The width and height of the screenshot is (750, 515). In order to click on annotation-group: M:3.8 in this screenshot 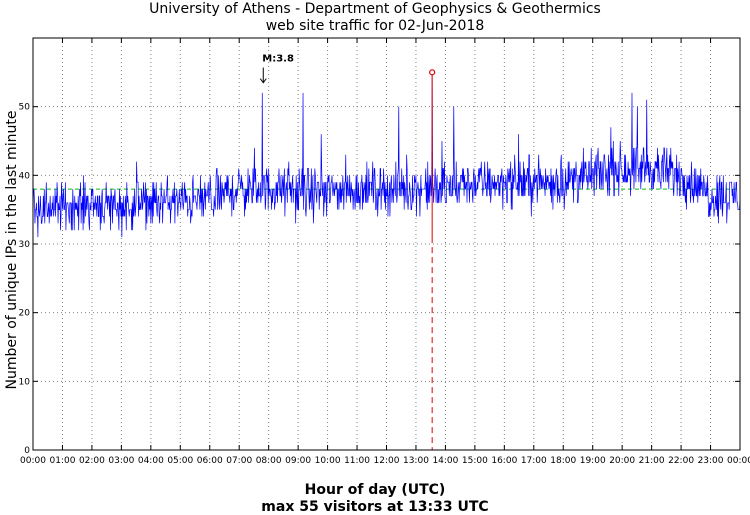, I will do `click(276, 68)`.